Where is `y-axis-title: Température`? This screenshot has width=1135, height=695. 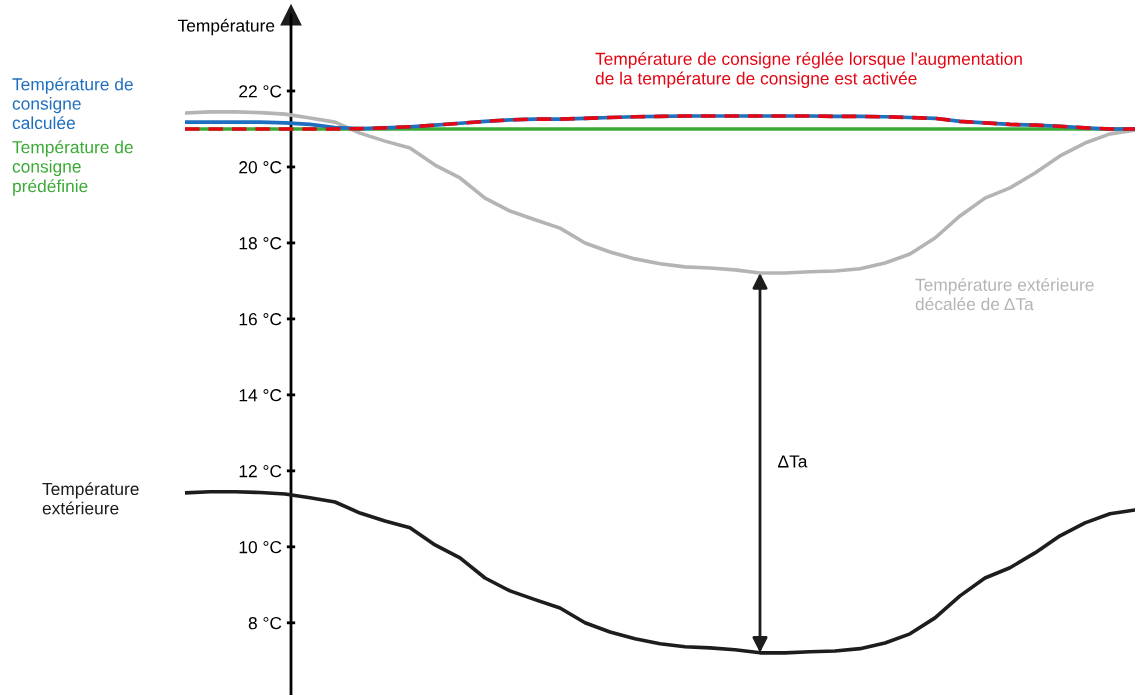
y-axis-title: Température is located at coordinates (226, 27).